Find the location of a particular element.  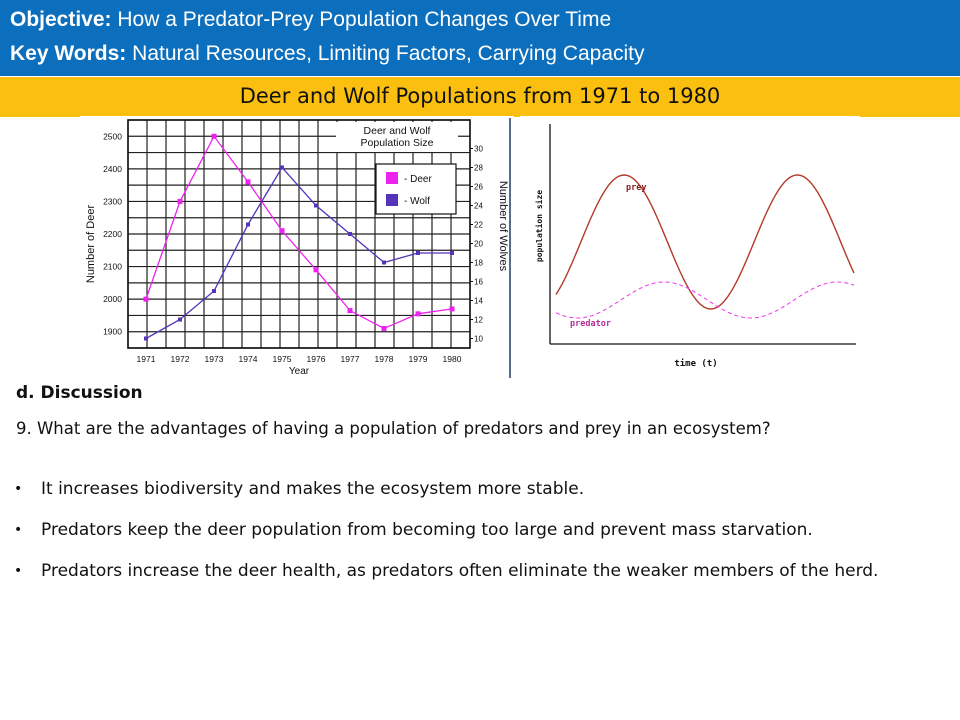

predator-prey-cycle-chart: population size time (t) prey predator is located at coordinates (690, 247).